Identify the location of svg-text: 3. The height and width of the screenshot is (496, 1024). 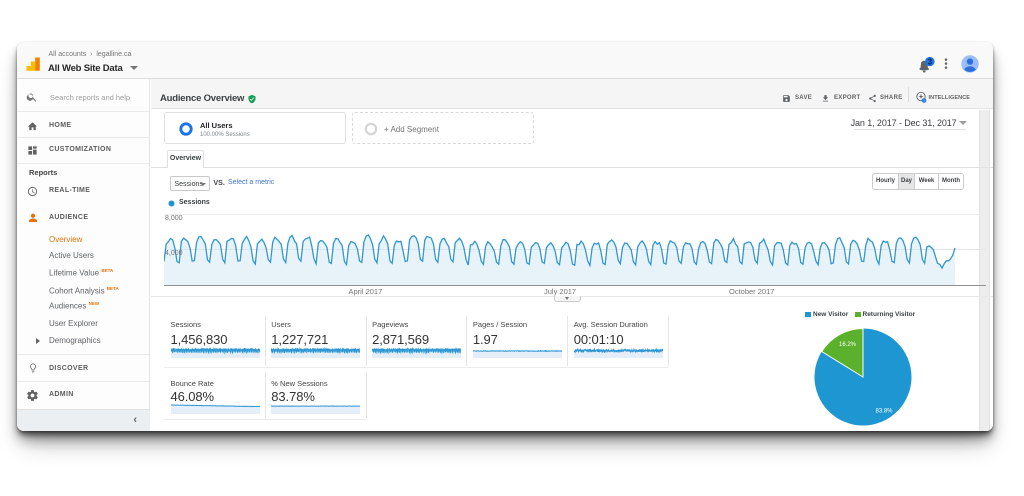
(930, 62).